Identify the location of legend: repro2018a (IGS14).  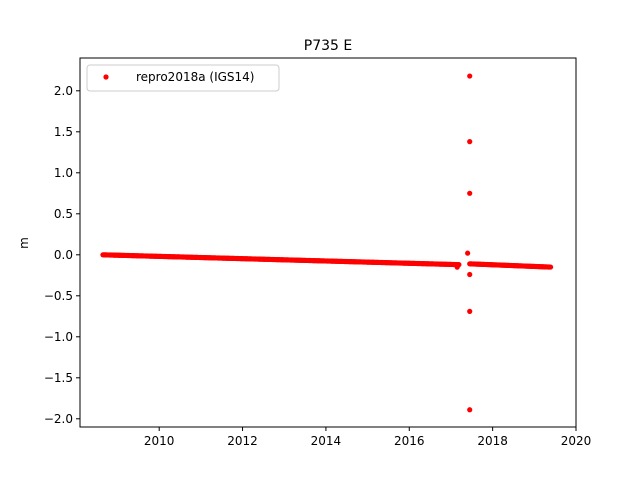
(183, 78).